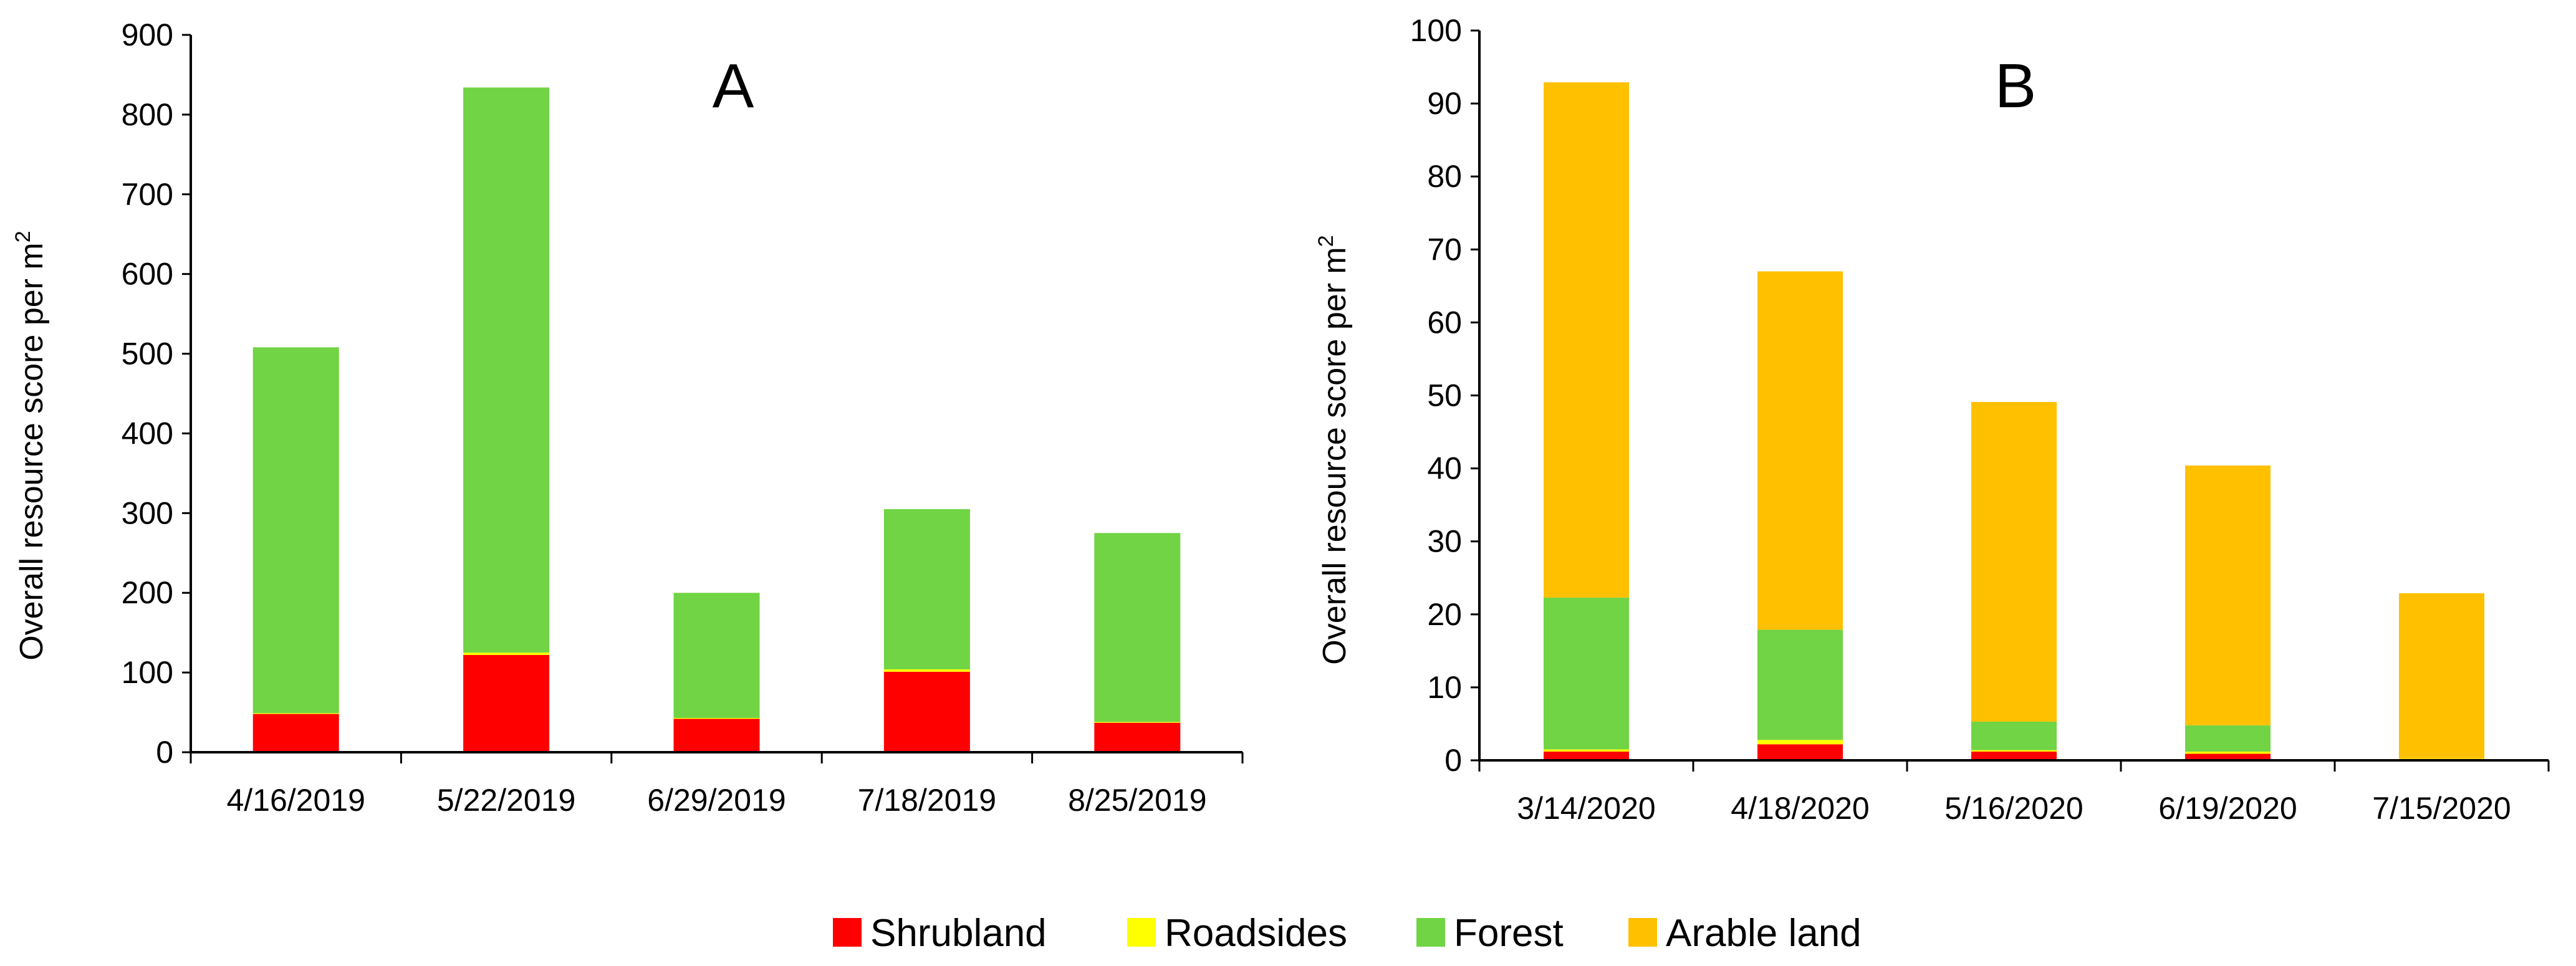 The height and width of the screenshot is (966, 2576). I want to click on panel-a-x-tick-label: 4/16/2019, so click(295, 800).